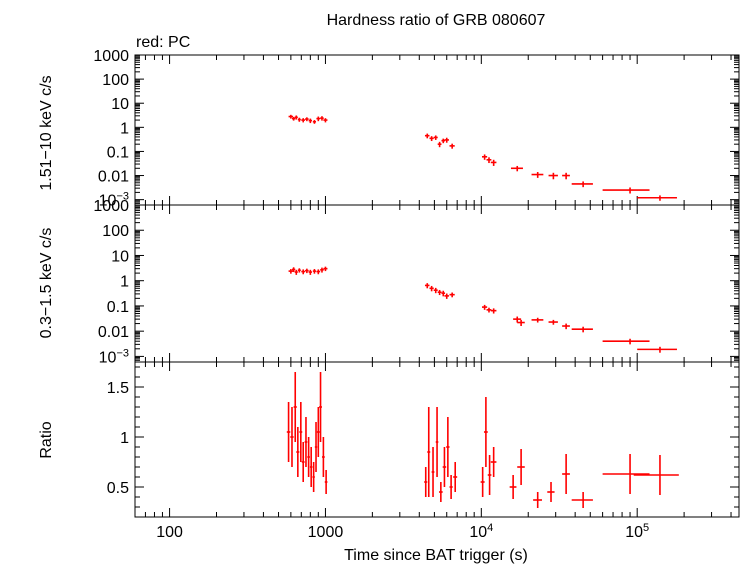  I want to click on y-tick-label: 0.5, so click(118, 488).